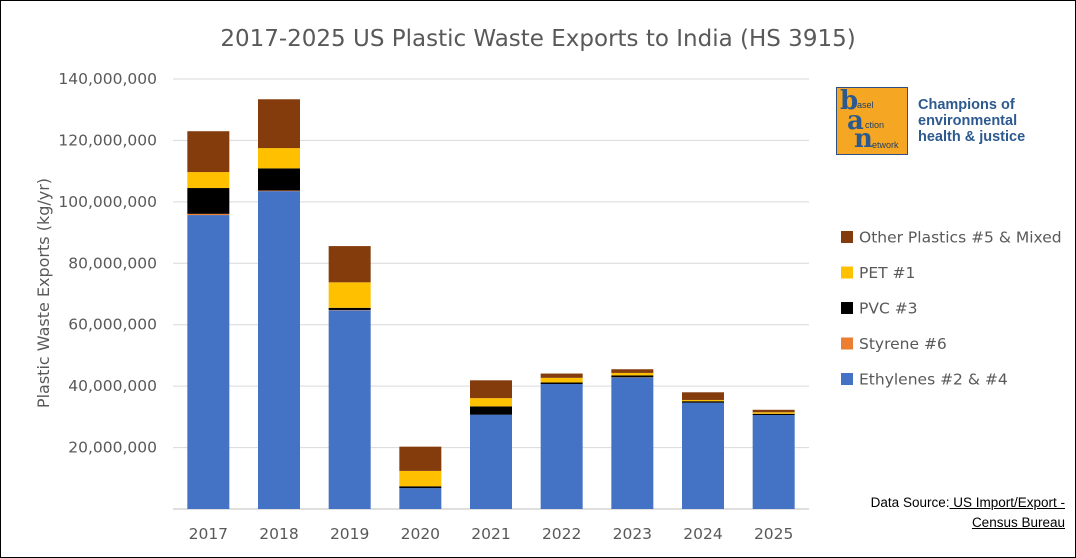  I want to click on y-tick-label: 80,000,000, so click(112, 263).